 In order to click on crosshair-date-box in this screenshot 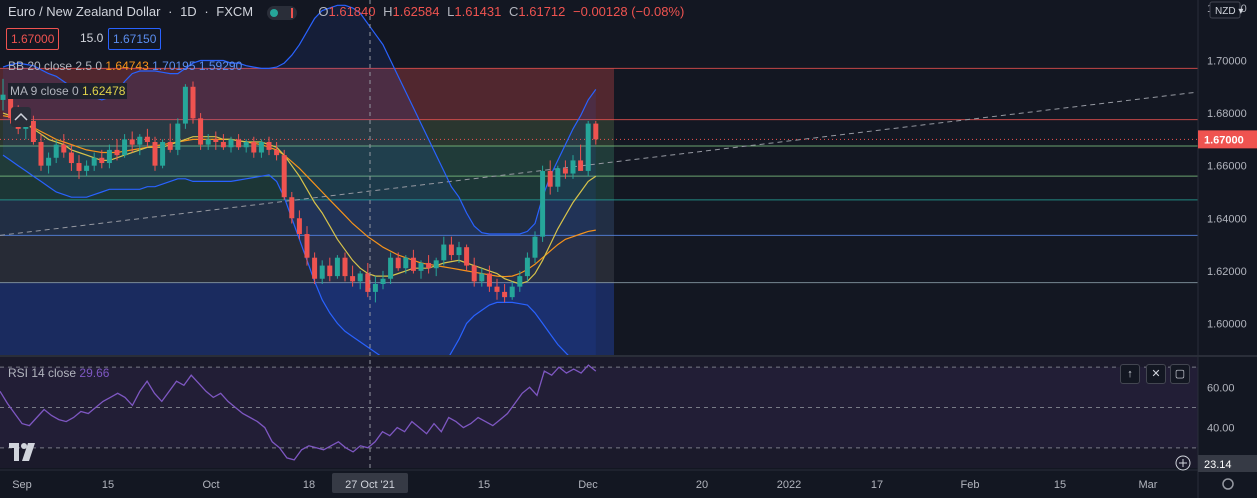, I will do `click(370, 483)`.